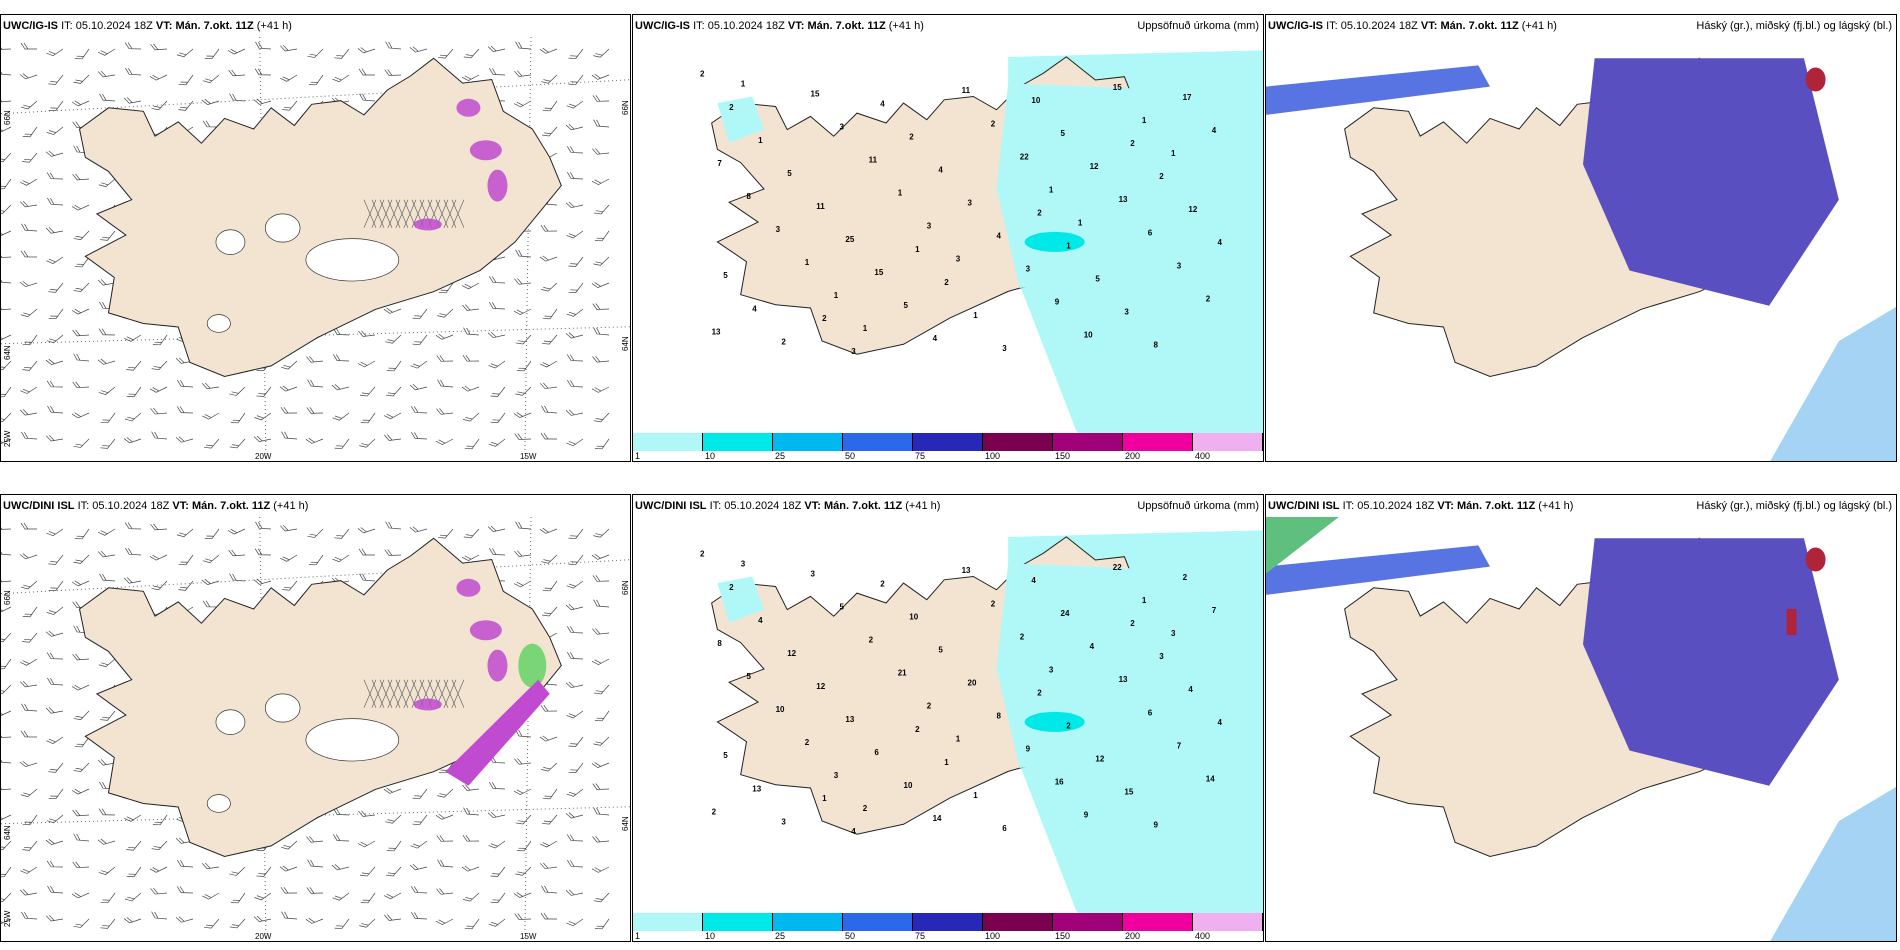 Image resolution: width=1900 pixels, height=950 pixels. Describe the element at coordinates (7, 832) in the screenshot. I see `lat-label-64n: 64N` at that location.